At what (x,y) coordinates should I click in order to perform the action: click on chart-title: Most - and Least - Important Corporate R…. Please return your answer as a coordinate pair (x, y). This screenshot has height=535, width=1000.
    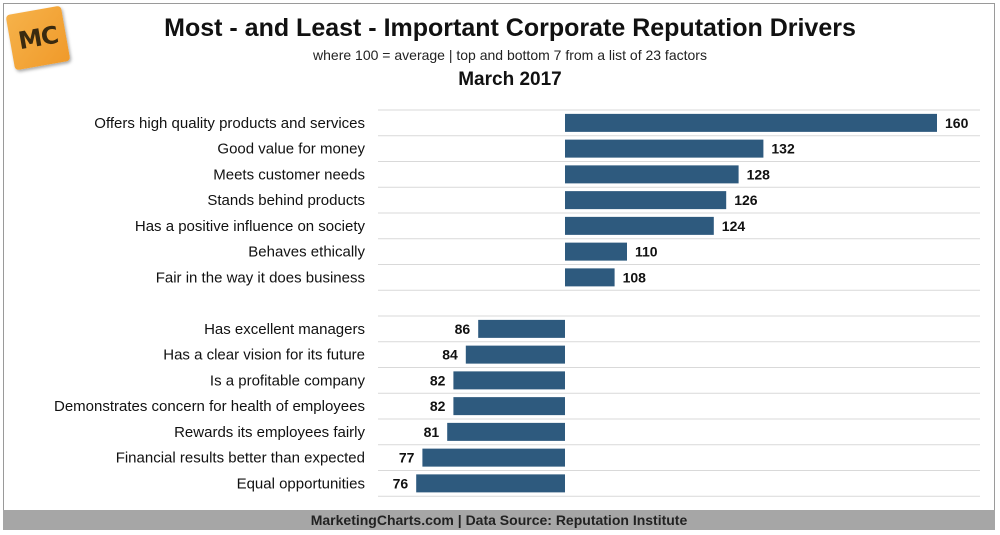
    Looking at the image, I should click on (510, 28).